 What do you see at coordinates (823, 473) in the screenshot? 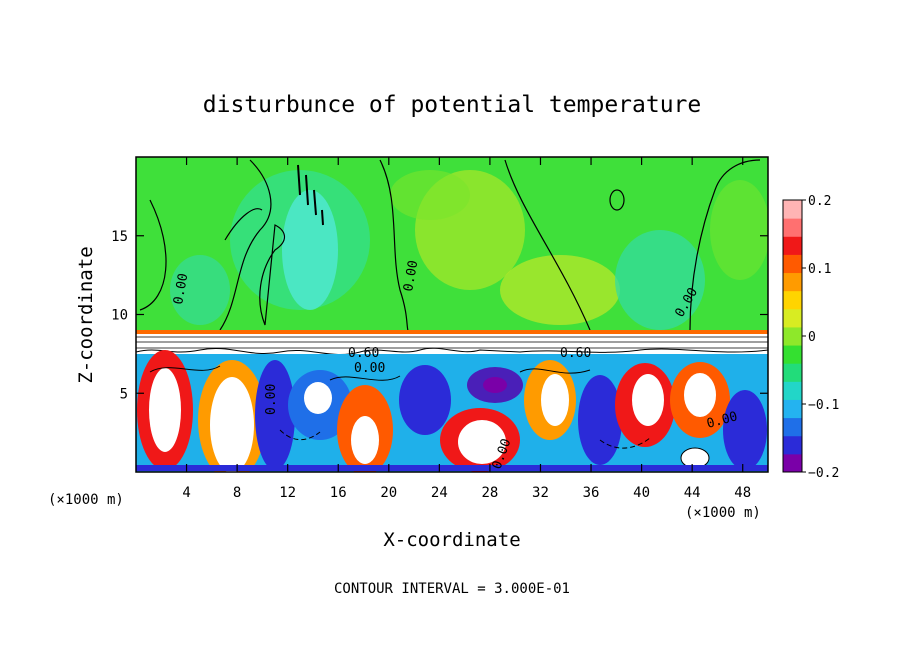
I see `colorbar-tick-label: −0.2` at bounding box center [823, 473].